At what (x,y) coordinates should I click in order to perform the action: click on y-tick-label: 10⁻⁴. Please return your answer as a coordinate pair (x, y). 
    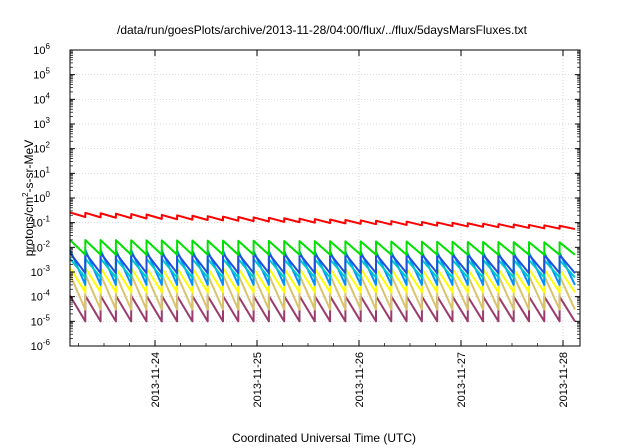
    Looking at the image, I should click on (41, 296).